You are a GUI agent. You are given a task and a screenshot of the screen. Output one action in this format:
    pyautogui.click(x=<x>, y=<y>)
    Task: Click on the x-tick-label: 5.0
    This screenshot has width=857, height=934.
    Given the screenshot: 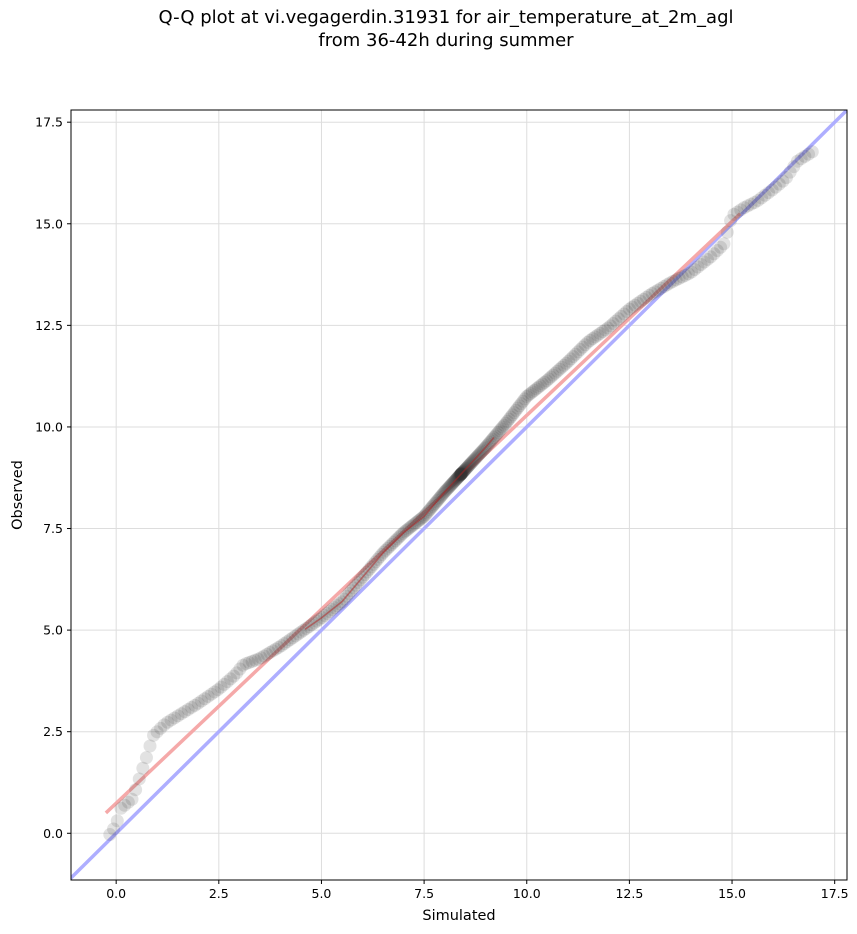 What is the action you would take?
    pyautogui.click(x=322, y=893)
    